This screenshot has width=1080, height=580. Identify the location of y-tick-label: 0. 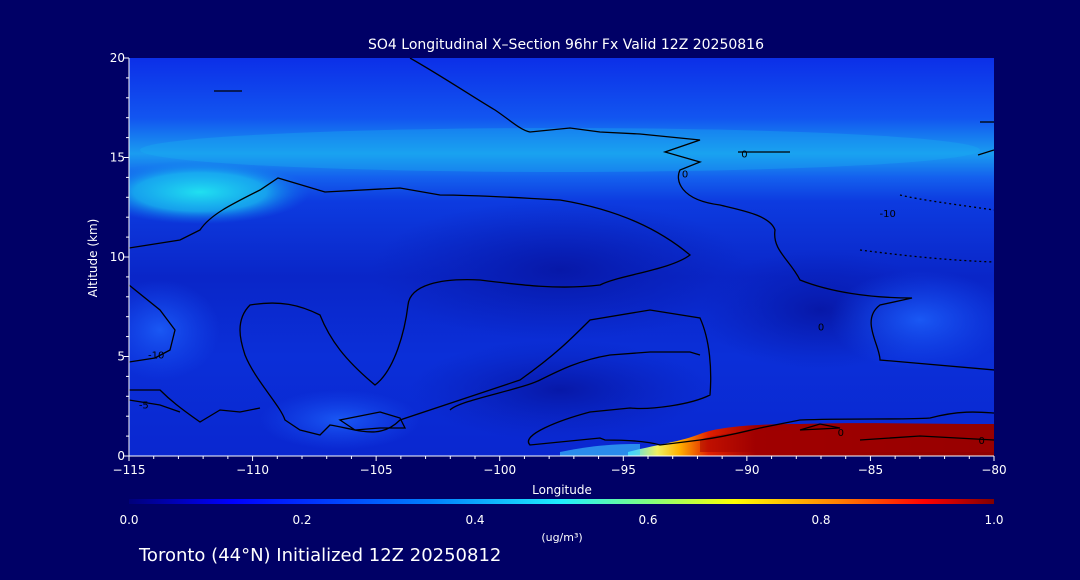
(121, 456).